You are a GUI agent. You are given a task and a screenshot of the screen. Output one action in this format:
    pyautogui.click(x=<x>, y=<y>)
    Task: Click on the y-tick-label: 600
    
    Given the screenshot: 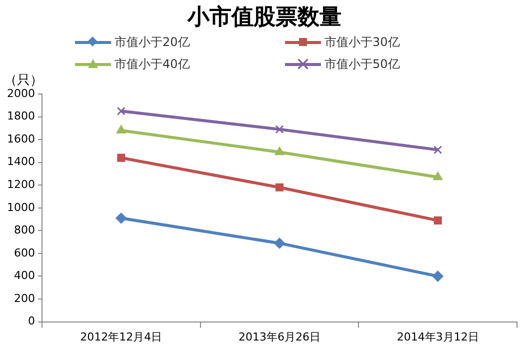 What is the action you would take?
    pyautogui.click(x=24, y=253)
    